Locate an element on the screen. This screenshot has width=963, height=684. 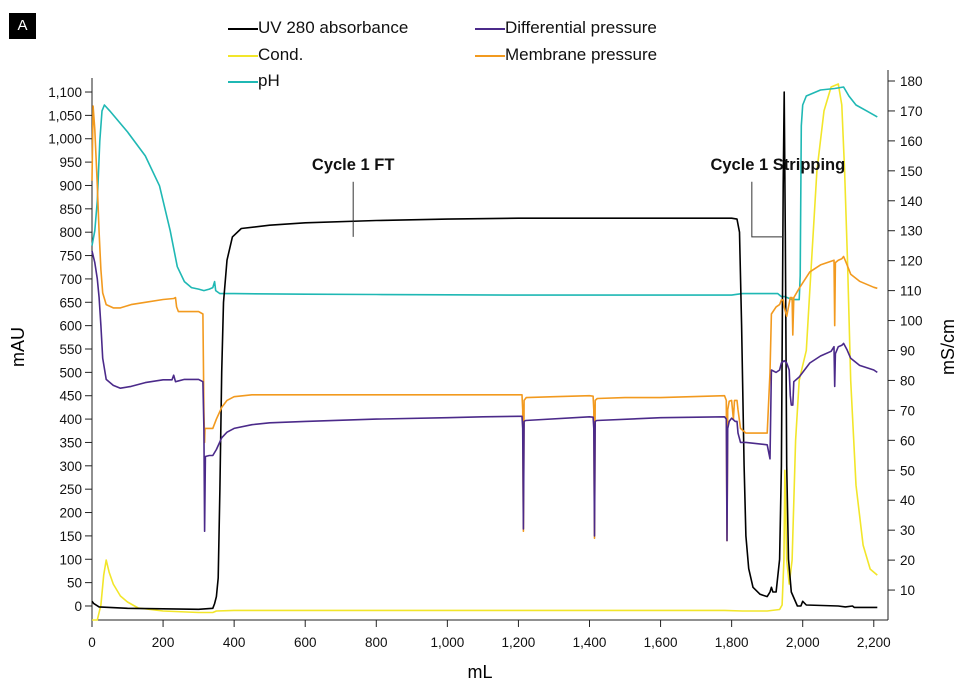
y2-axis-label: mS/cm is located at coordinates (948, 347).